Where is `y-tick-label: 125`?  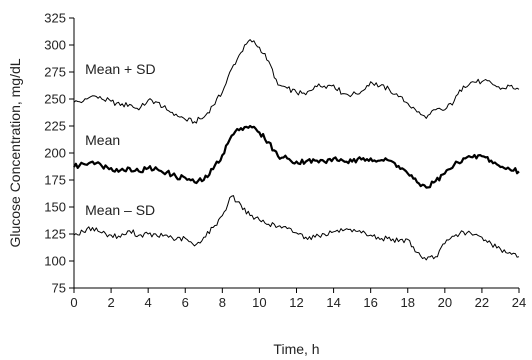
y-tick-label: 125 is located at coordinates (55, 234).